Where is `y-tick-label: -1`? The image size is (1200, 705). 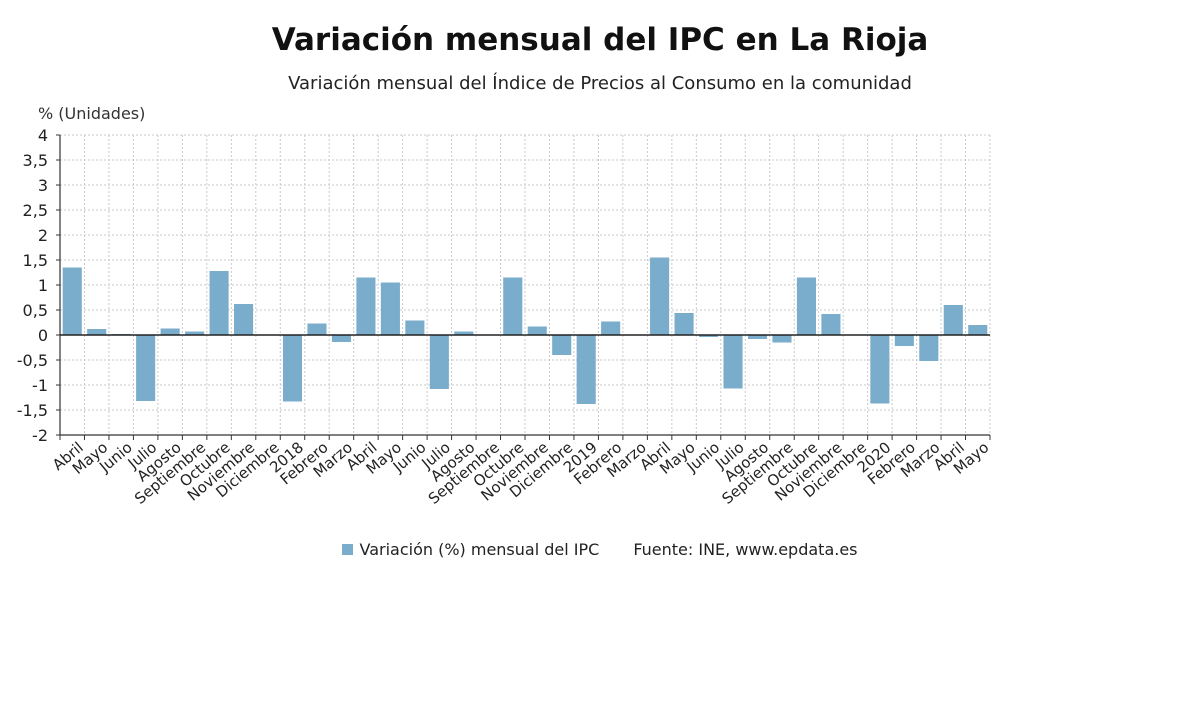
y-tick-label: -1 is located at coordinates (40, 385).